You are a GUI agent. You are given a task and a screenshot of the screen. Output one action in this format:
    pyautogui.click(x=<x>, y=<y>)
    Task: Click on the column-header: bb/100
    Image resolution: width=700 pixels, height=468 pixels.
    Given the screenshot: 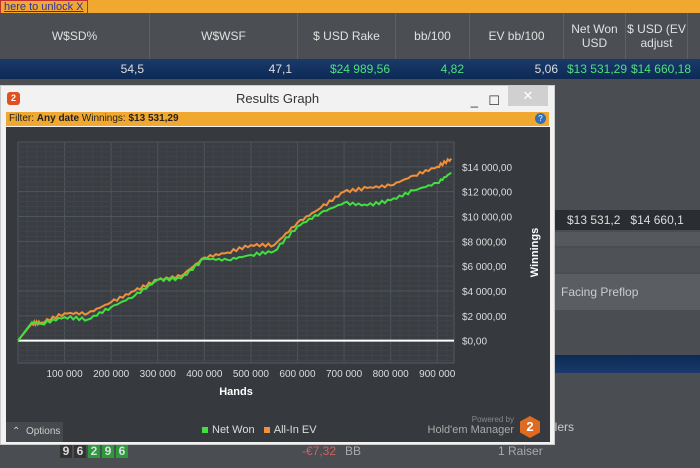 What is the action you would take?
    pyautogui.click(x=433, y=36)
    